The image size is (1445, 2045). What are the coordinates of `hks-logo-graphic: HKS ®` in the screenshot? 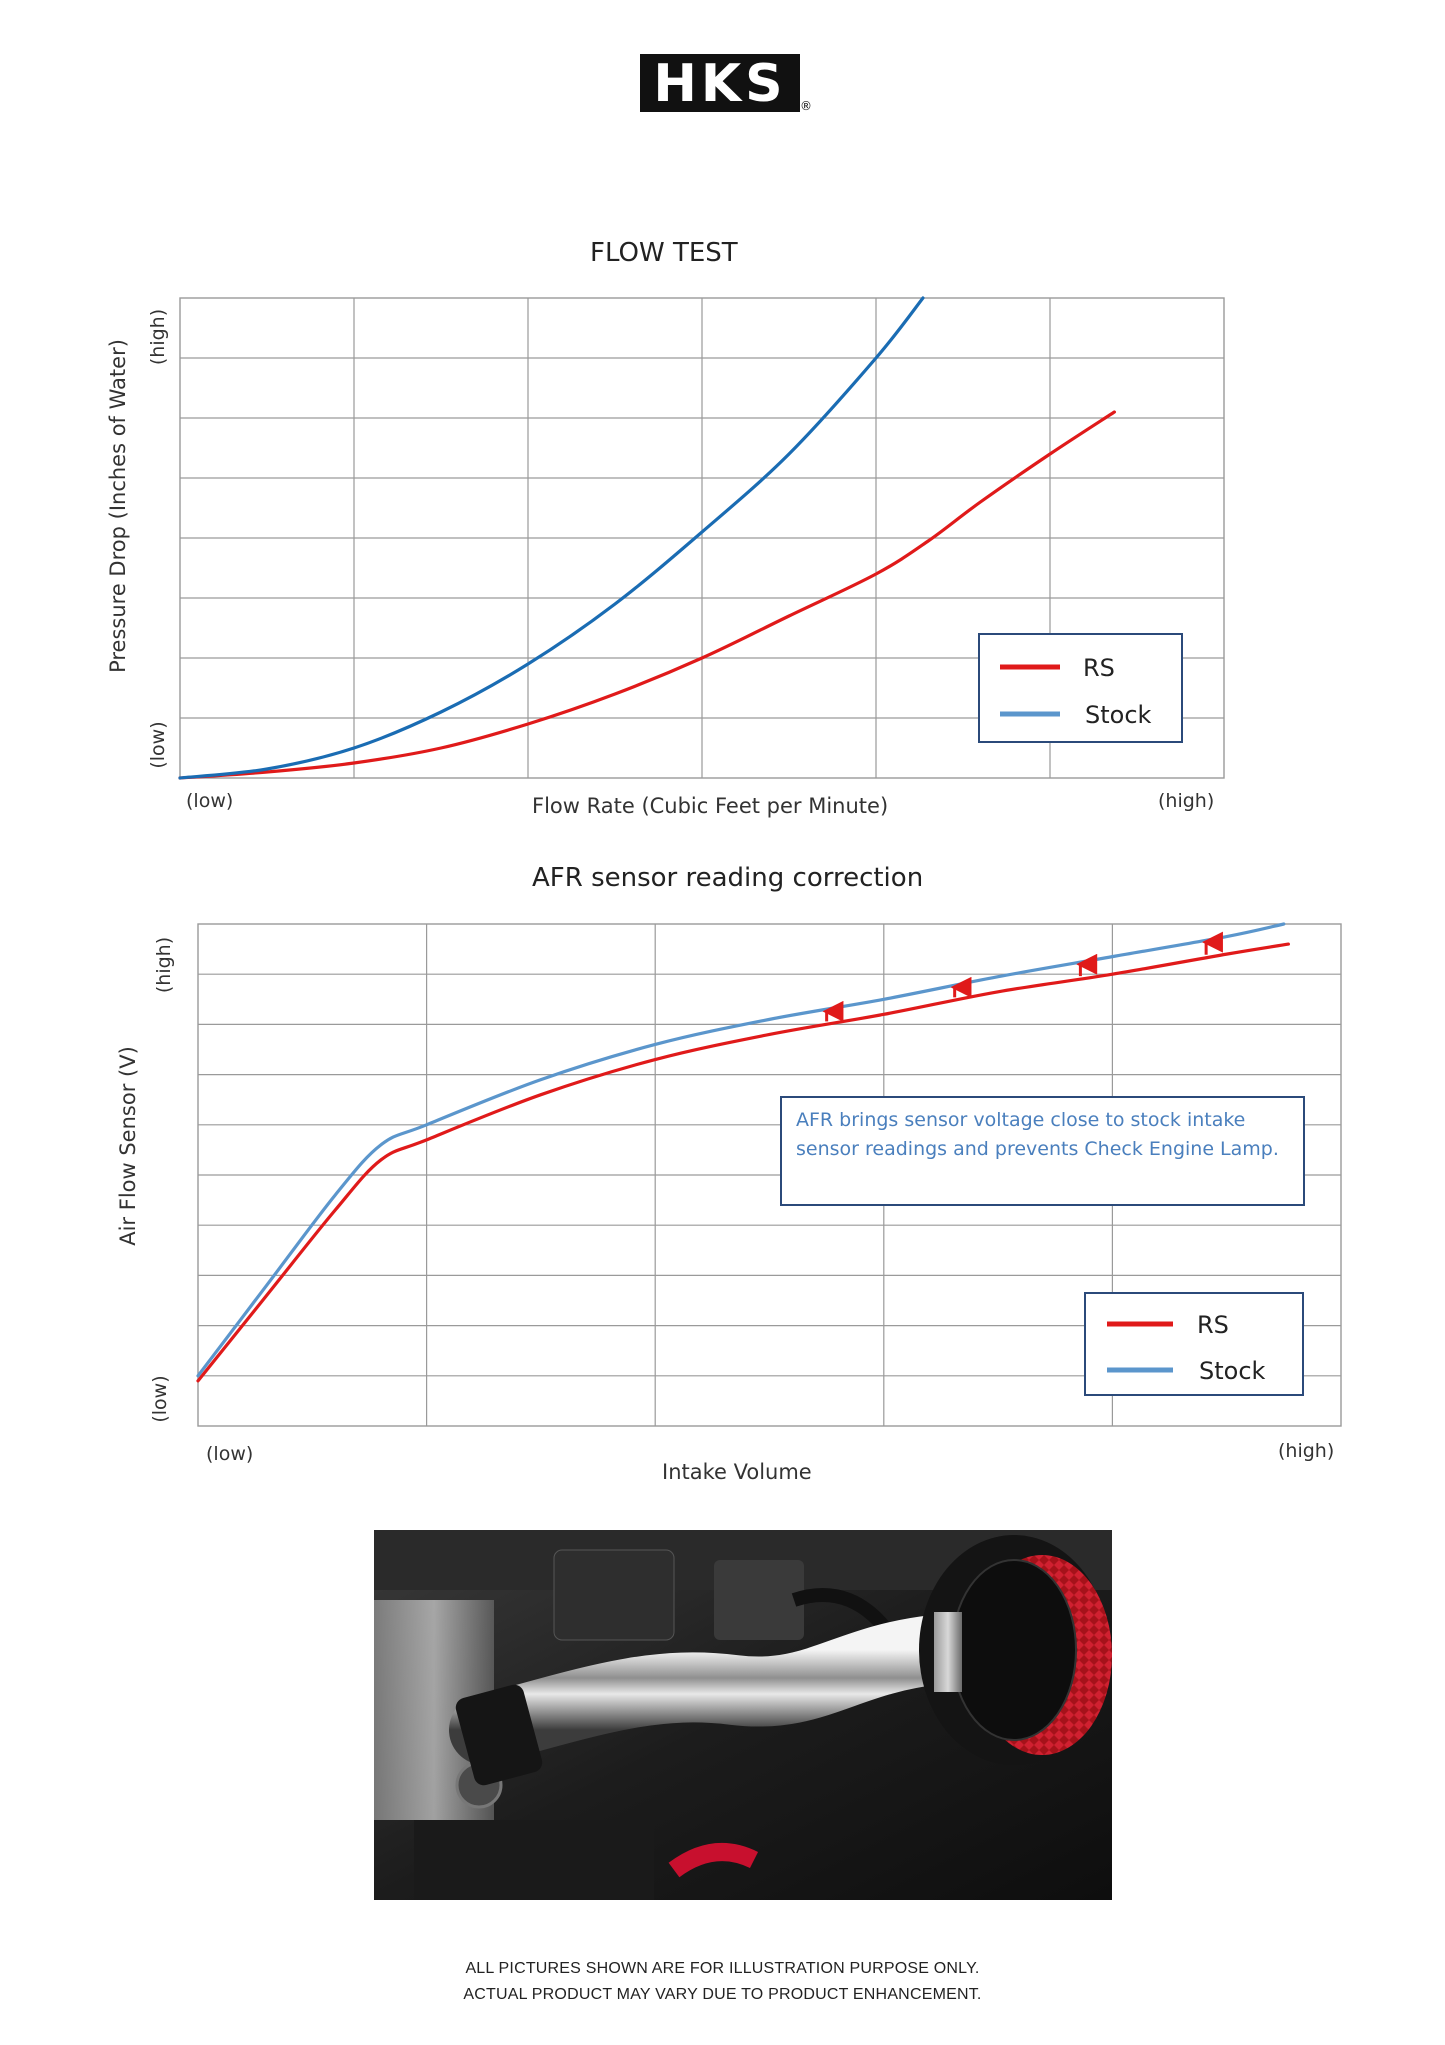 It's located at (726, 84).